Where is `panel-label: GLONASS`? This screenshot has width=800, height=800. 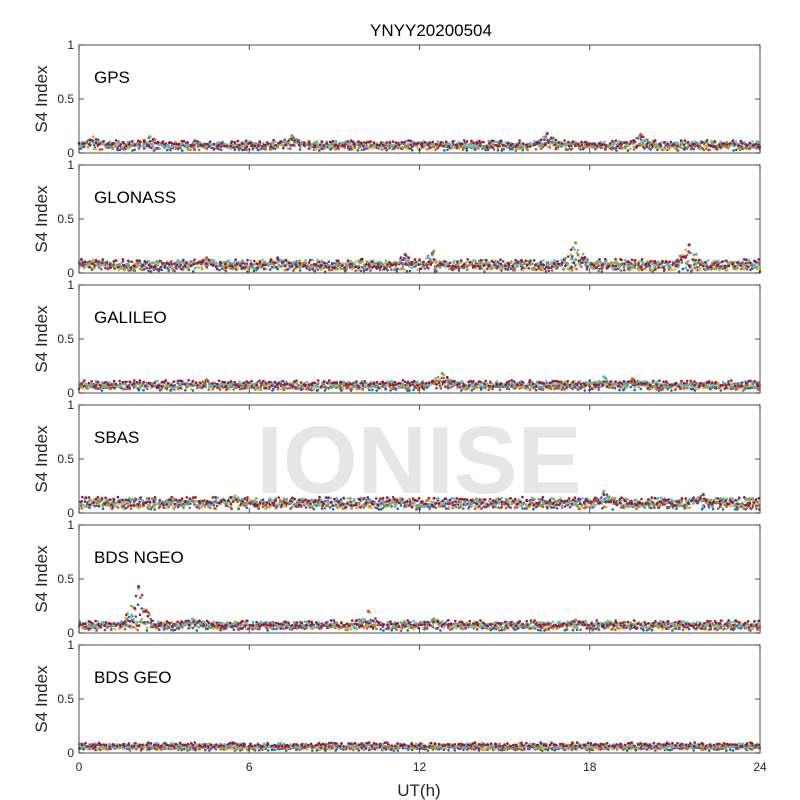
panel-label: GLONASS is located at coordinates (135, 197).